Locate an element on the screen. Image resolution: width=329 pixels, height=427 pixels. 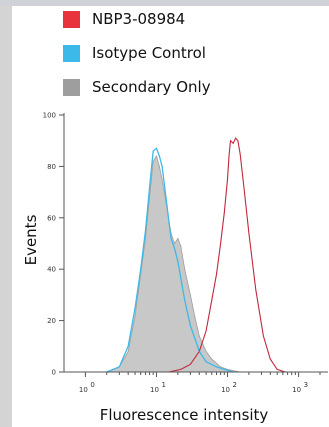
top-strip is located at coordinates (164, 3).